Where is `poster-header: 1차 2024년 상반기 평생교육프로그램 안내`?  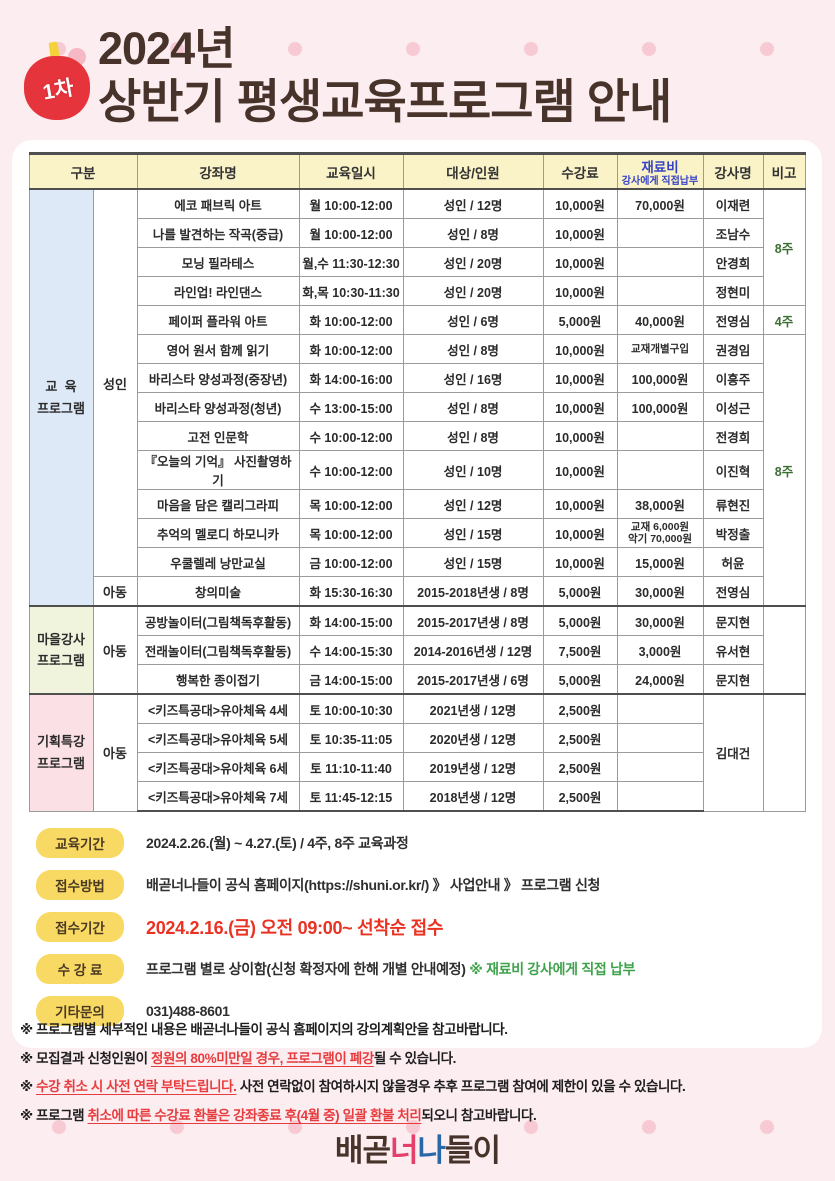
poster-header: 1차 2024년 상반기 평생교육프로그램 안내 is located at coordinates (417, 73).